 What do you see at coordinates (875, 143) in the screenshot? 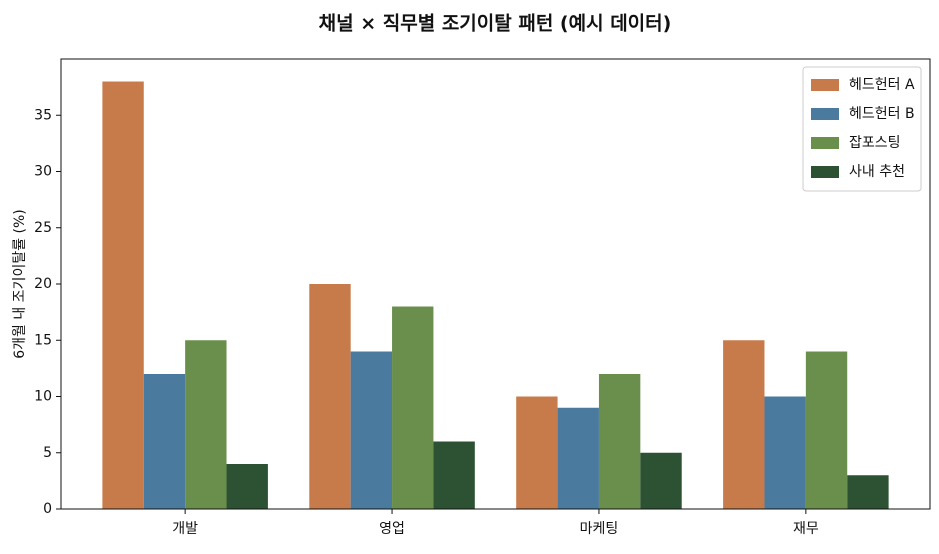
I see `legend-label: 잡포스팅` at bounding box center [875, 143].